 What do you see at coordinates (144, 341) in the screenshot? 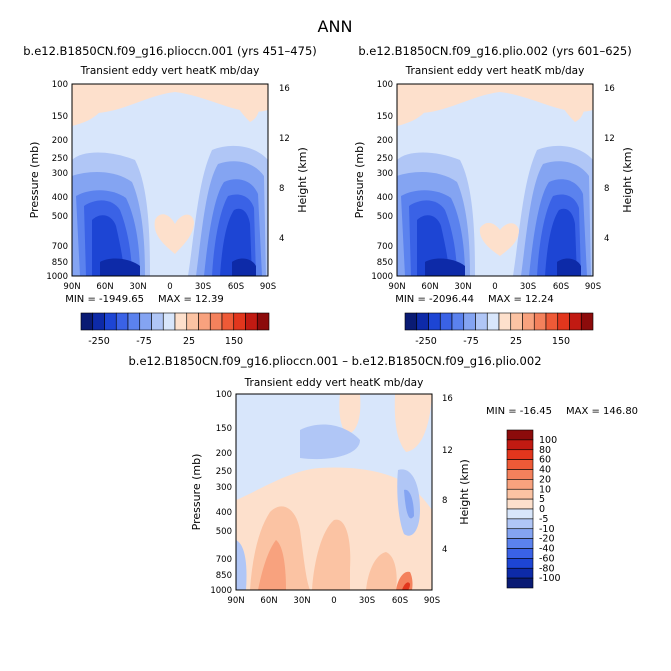
I see `colorbar-tick-label: -75` at bounding box center [144, 341].